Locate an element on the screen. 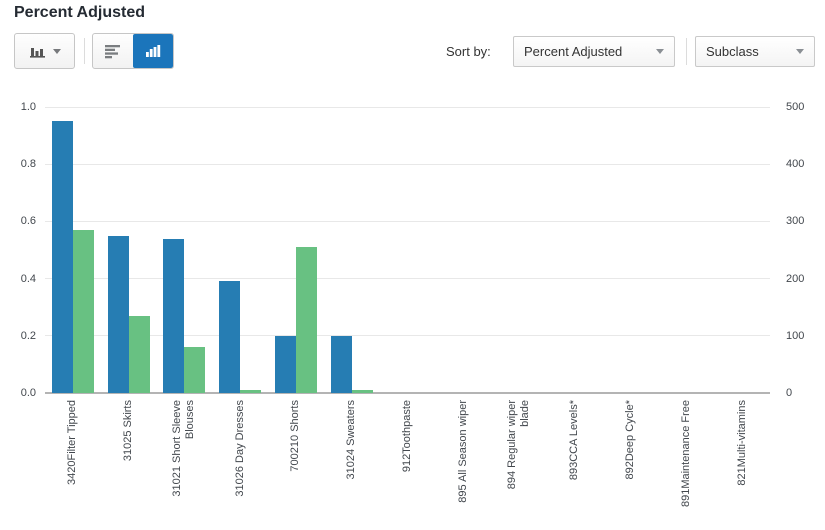 Image resolution: width=825 pixels, height=530 pixels. x-axis-label: 31026 Day Dresses is located at coordinates (239, 448).